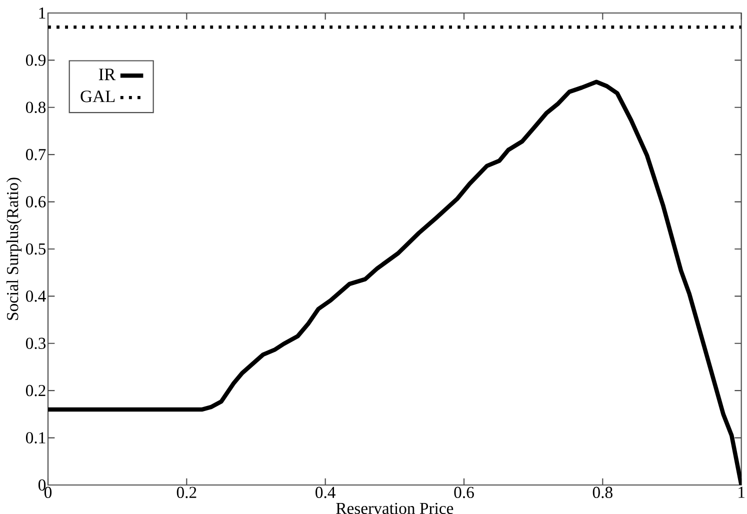 The image size is (747, 514). Describe the element at coordinates (326, 492) in the screenshot. I see `x-tick-label: 0.4` at that location.